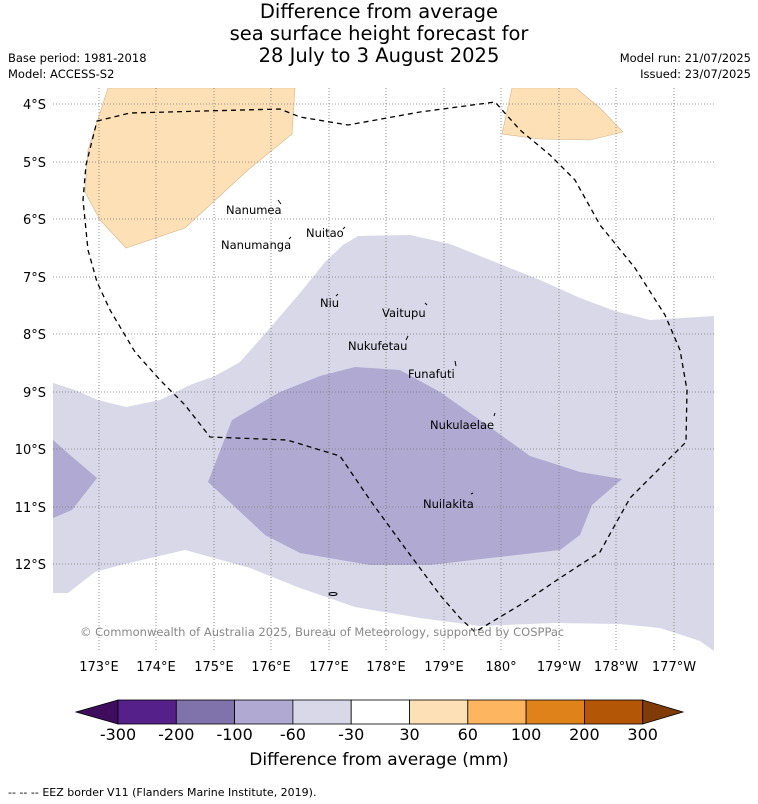  What do you see at coordinates (500, 667) in the screenshot?
I see `lon-label: 180°` at bounding box center [500, 667].